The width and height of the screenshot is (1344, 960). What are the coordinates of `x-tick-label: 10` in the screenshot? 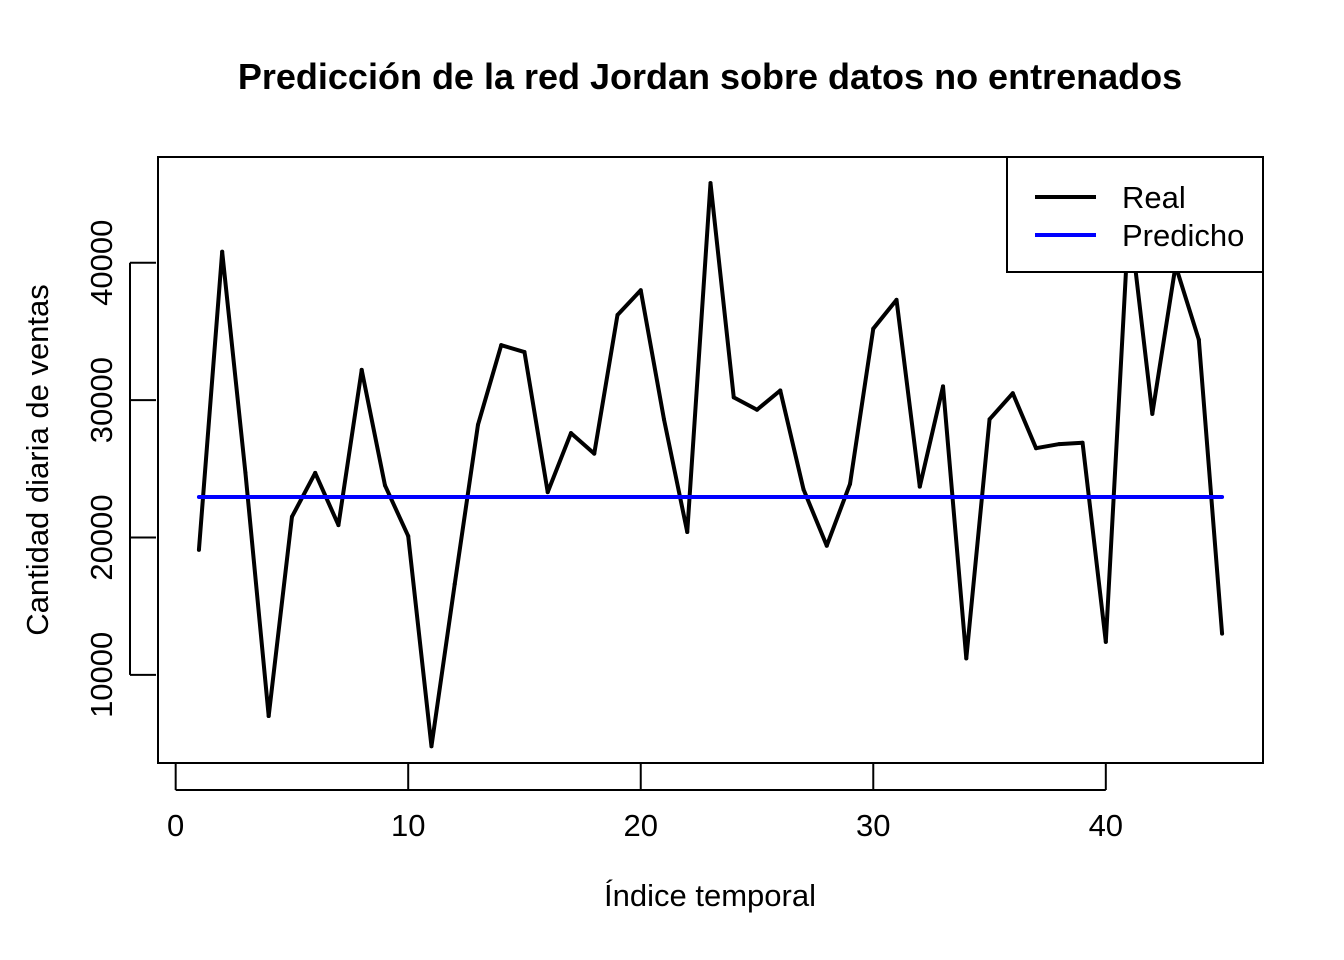 It's located at (408, 825).